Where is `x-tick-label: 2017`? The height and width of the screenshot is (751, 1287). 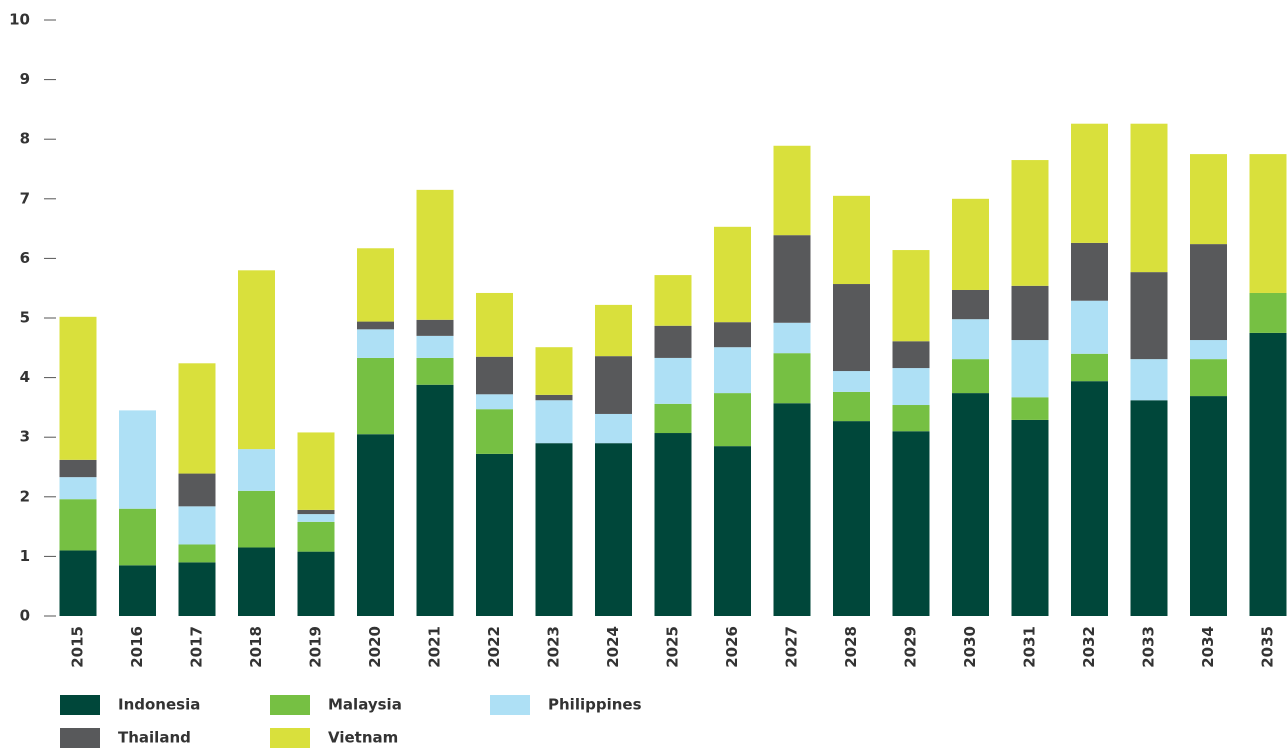
x-tick-label: 2017 is located at coordinates (197, 647).